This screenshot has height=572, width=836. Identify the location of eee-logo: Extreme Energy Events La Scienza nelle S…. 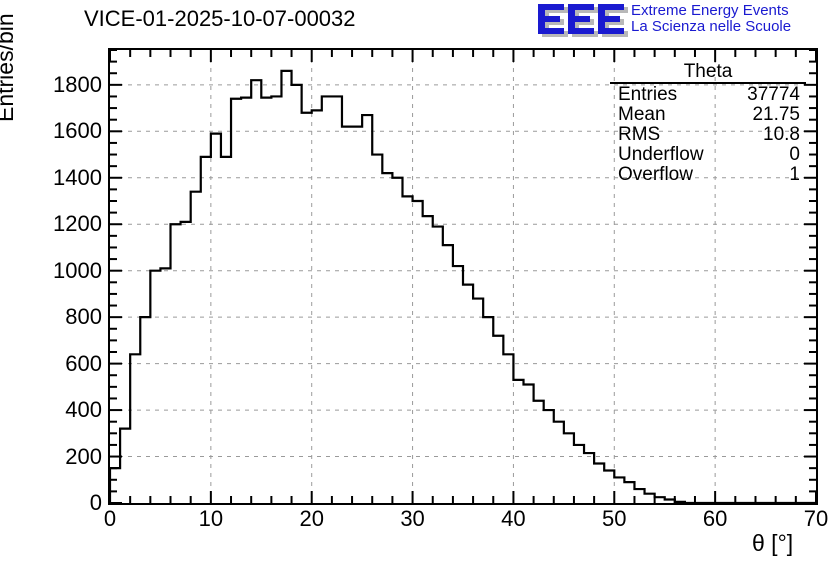
(664, 20).